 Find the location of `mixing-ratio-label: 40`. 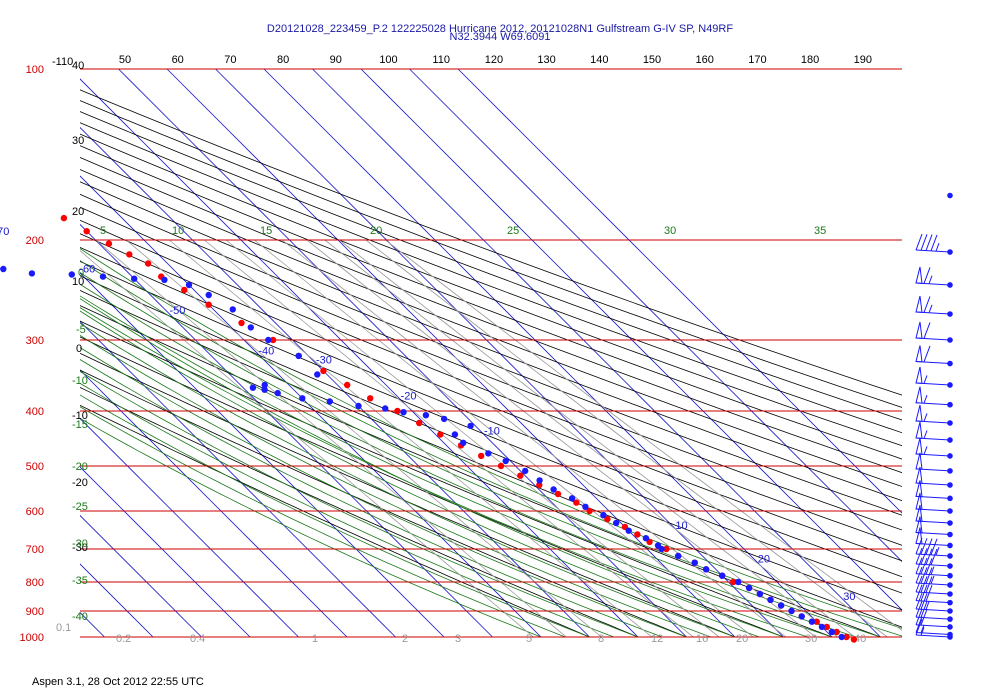

mixing-ratio-label: 40 is located at coordinates (860, 639).